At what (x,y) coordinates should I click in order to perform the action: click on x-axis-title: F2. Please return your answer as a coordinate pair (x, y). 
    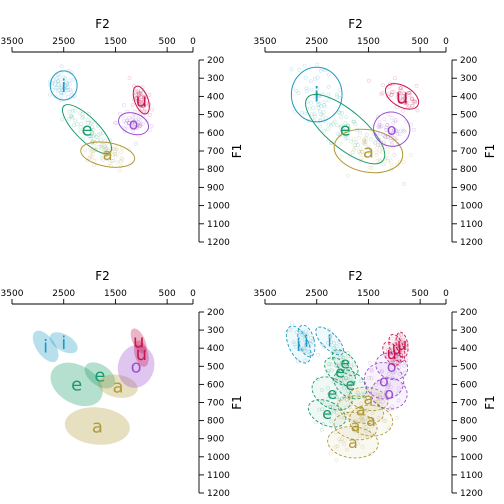
    Looking at the image, I should click on (355, 24).